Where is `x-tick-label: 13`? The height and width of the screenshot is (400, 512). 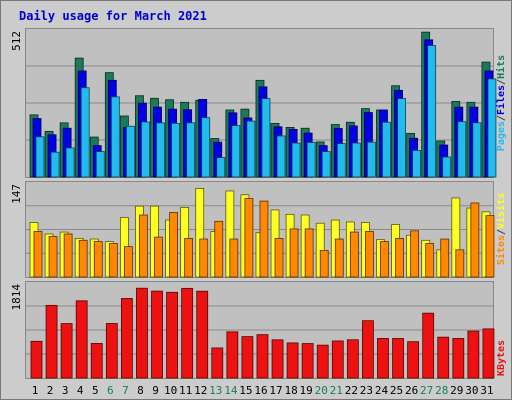 x-tick-label: 13 is located at coordinates (215, 390).